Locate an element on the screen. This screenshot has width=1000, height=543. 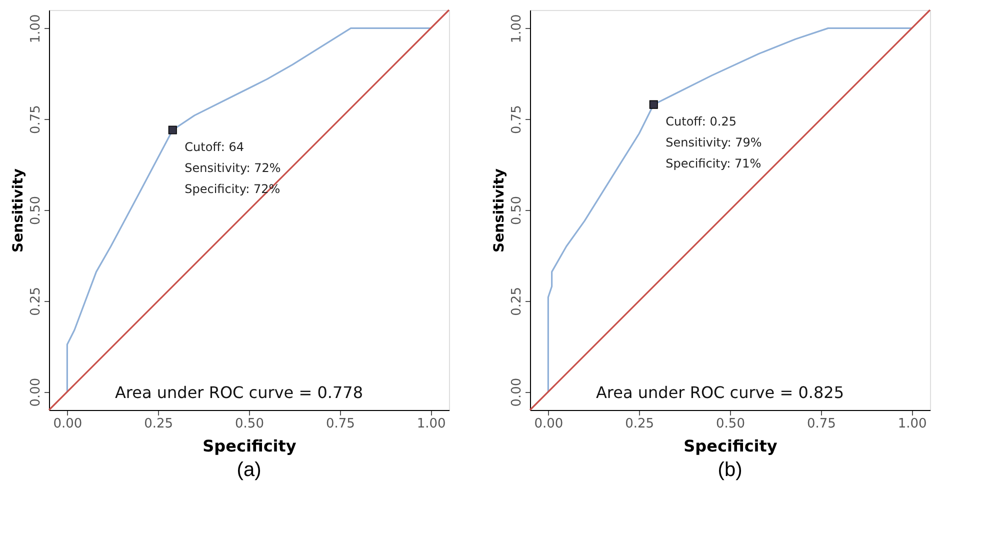
text: (a) is located at coordinates (249, 470).